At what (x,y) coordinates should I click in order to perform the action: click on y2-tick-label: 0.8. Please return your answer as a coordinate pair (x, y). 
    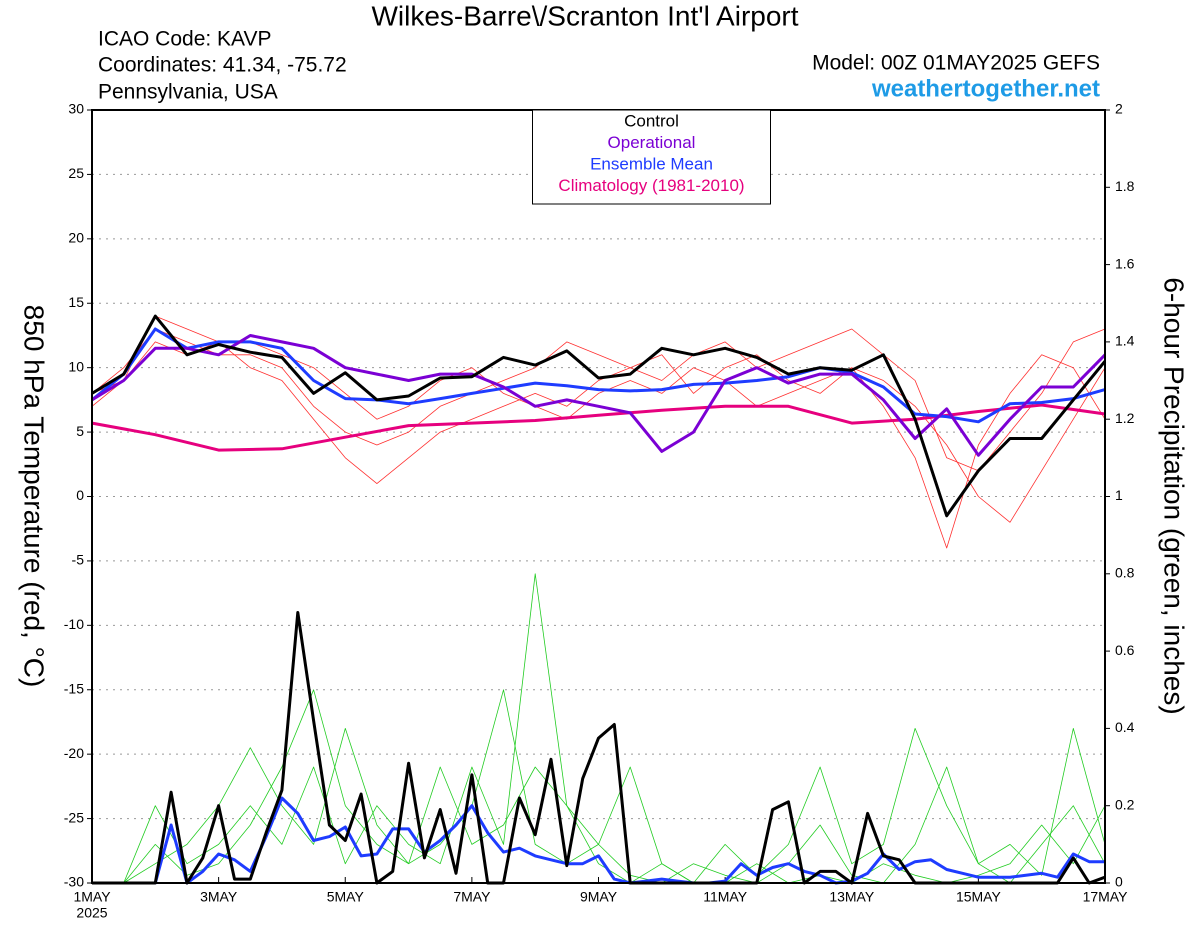
    Looking at the image, I should click on (1125, 573).